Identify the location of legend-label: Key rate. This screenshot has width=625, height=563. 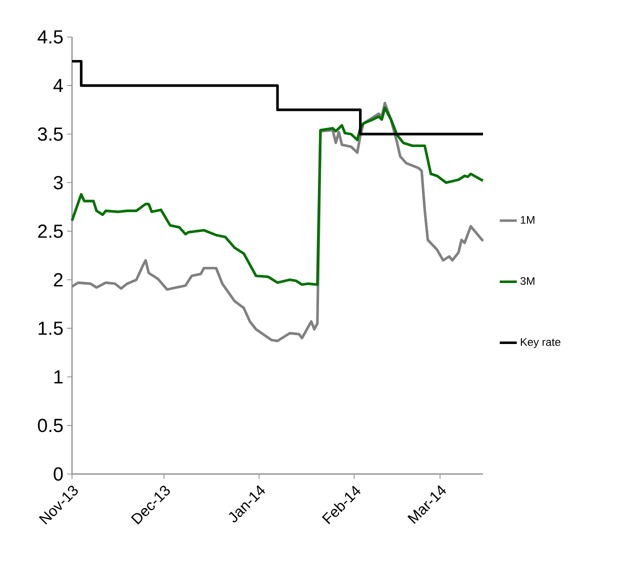
(540, 343).